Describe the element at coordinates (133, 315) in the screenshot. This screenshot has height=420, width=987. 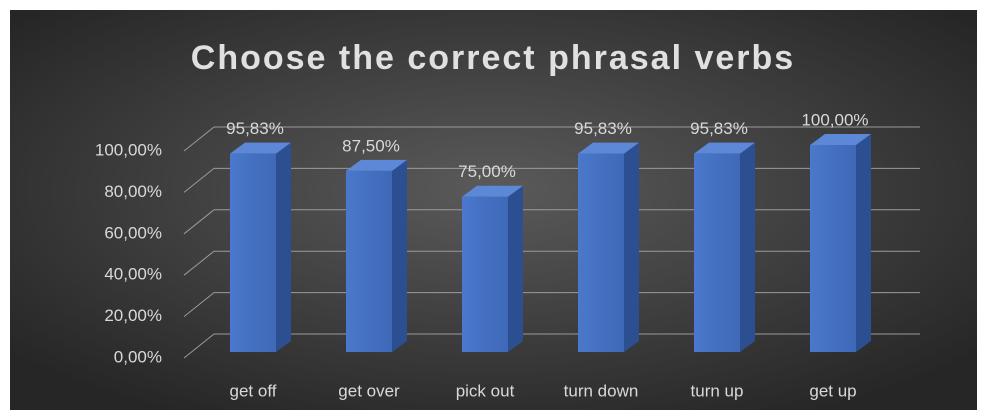
I see `y-tick-label: 20,00%` at that location.